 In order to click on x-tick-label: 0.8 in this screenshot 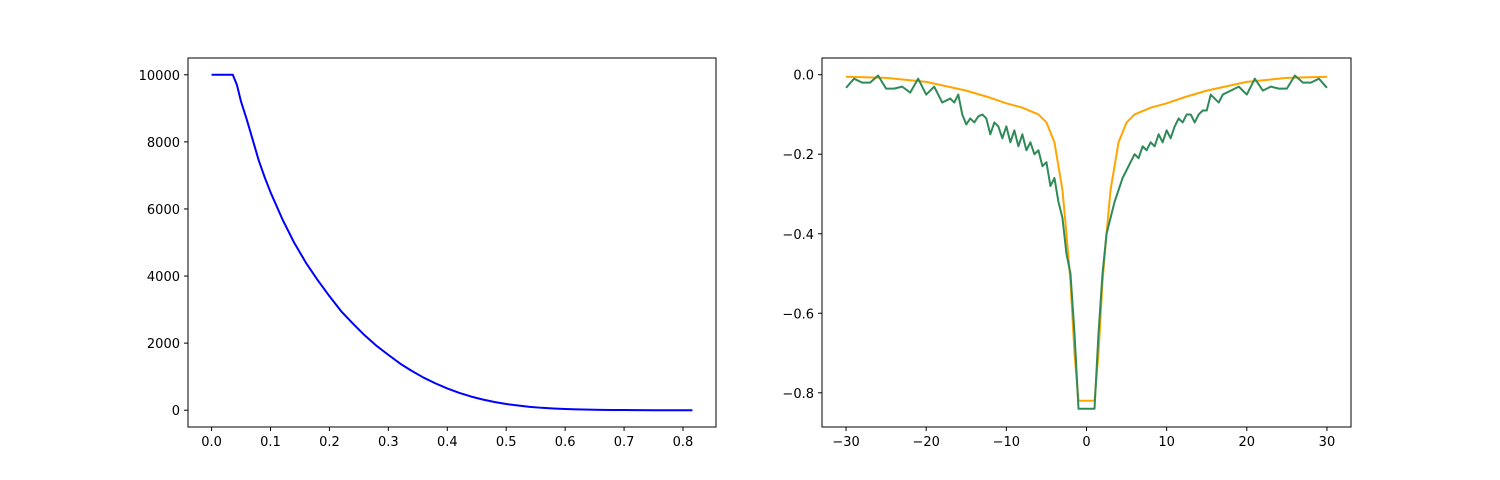, I will do `click(683, 442)`.